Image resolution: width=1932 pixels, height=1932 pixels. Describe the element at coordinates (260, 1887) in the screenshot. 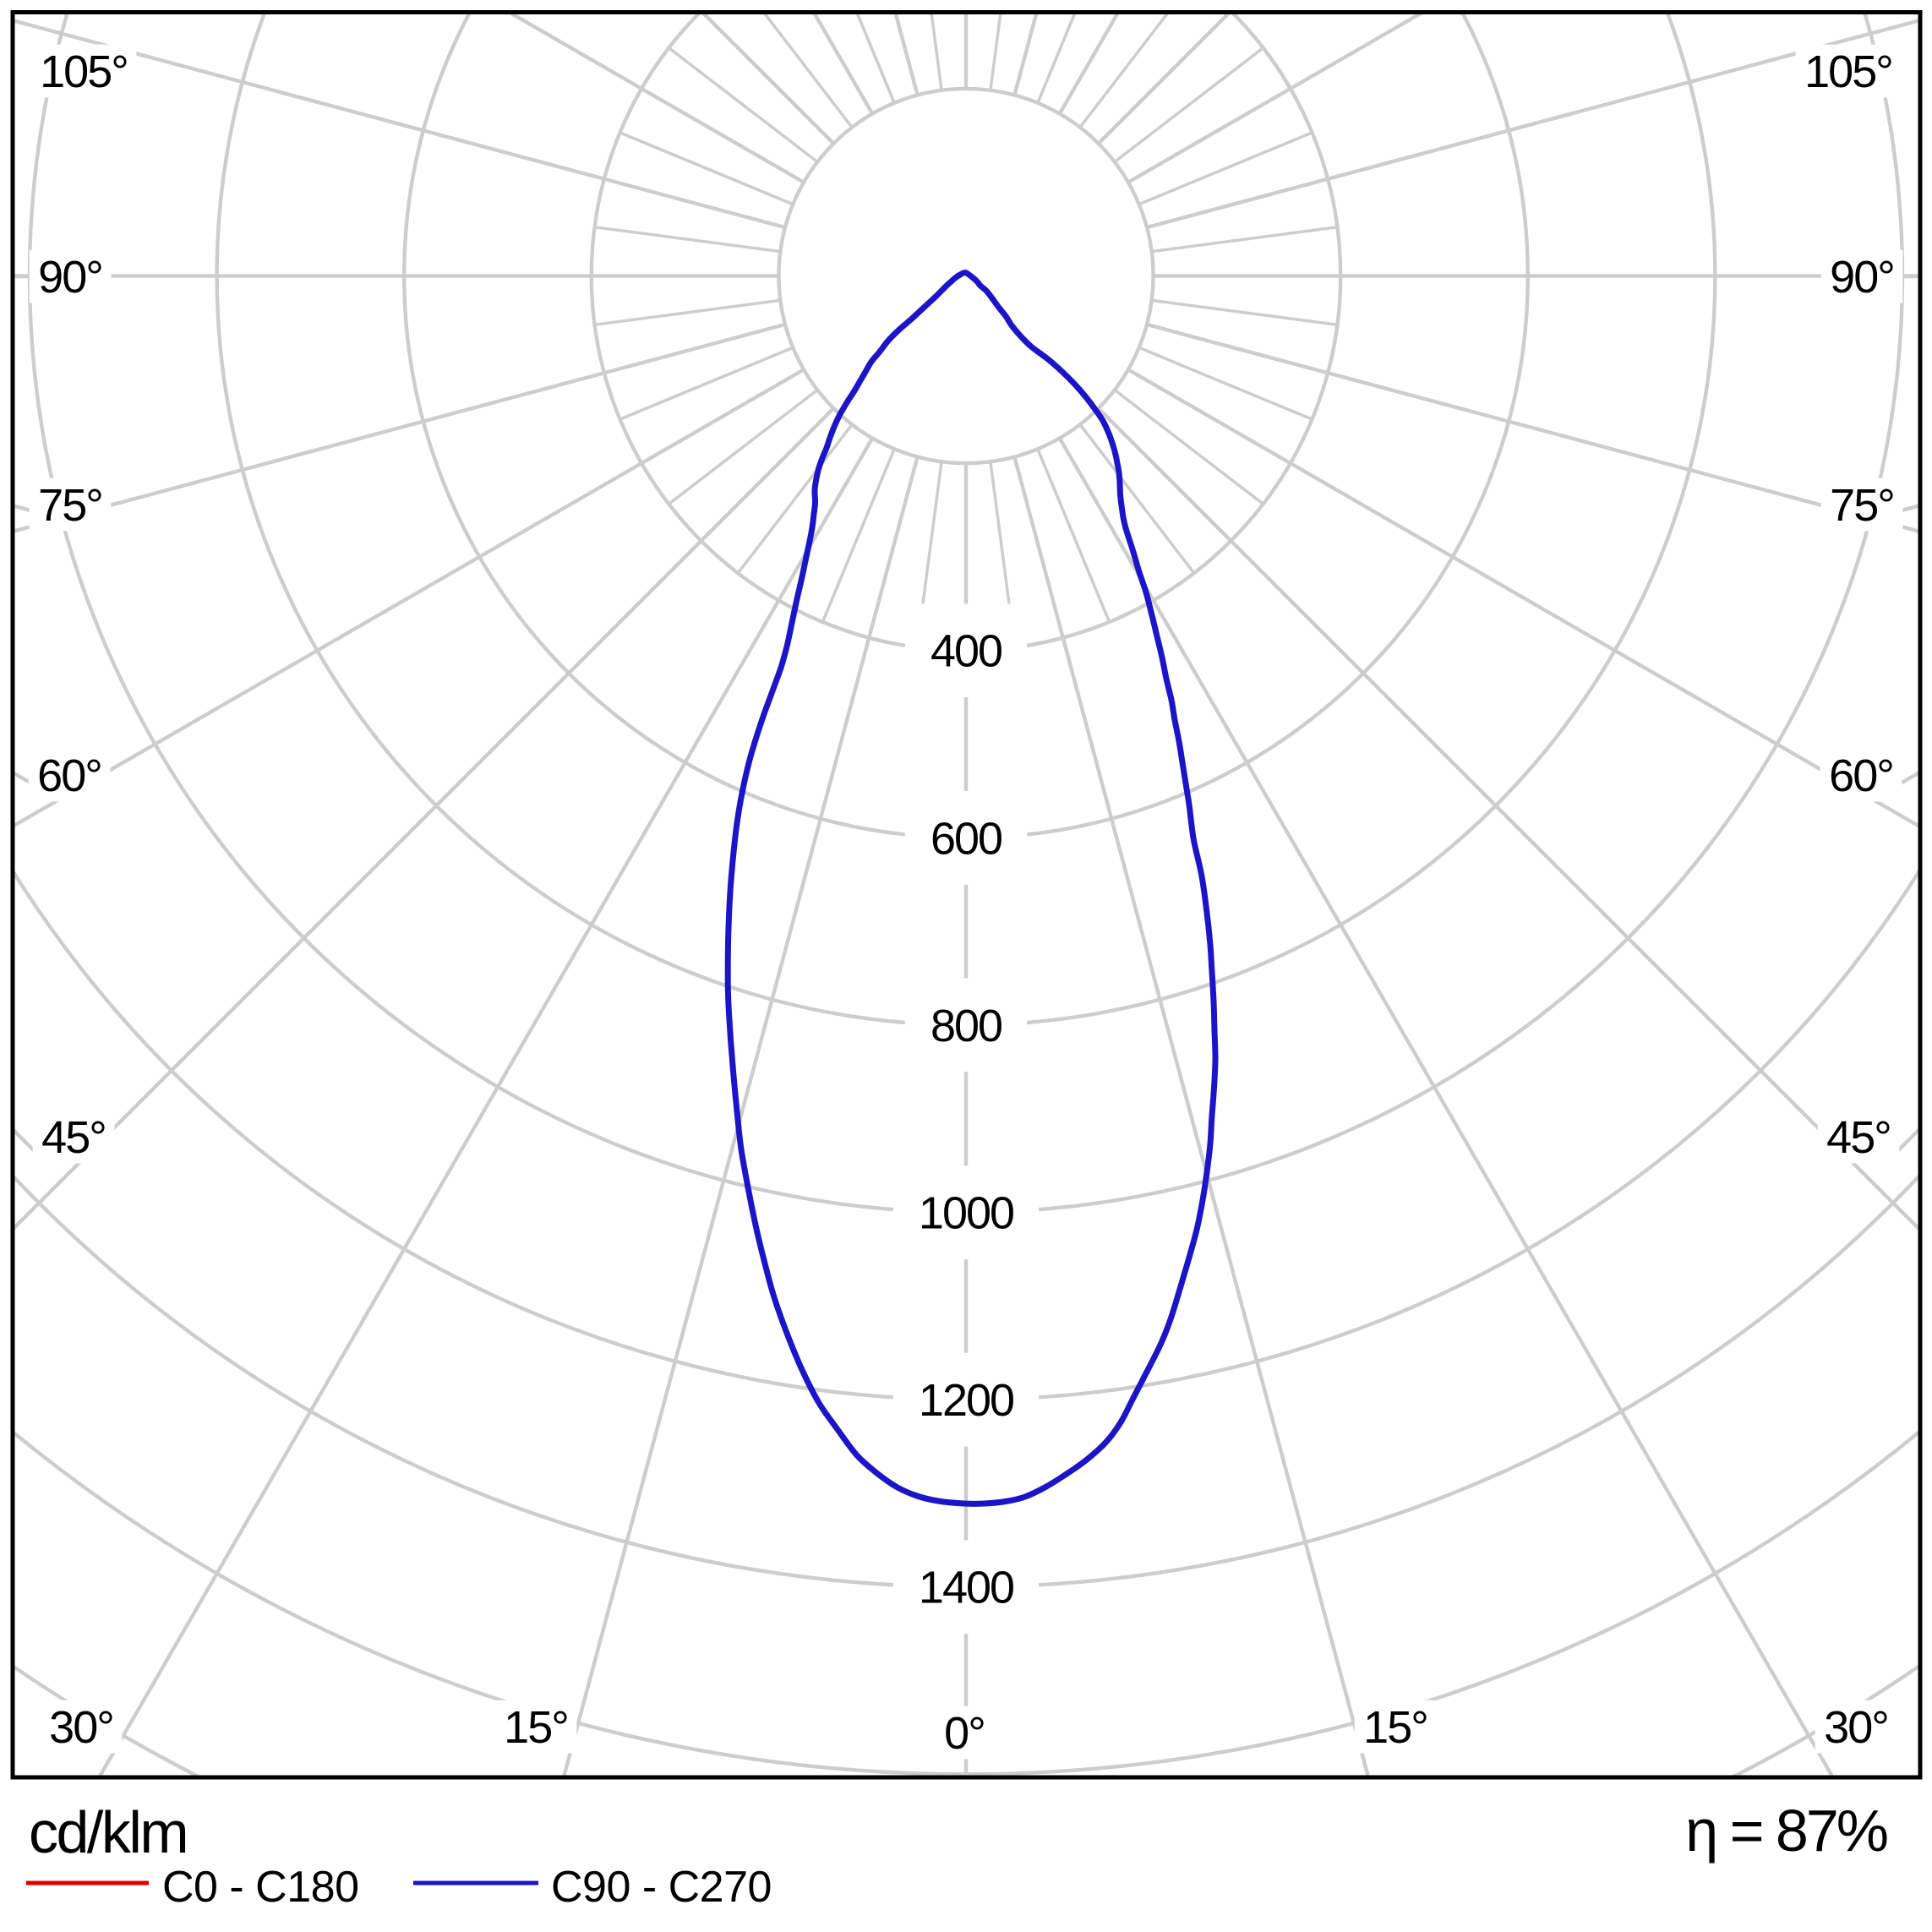

I see `svg-text: C0 - C180` at that location.